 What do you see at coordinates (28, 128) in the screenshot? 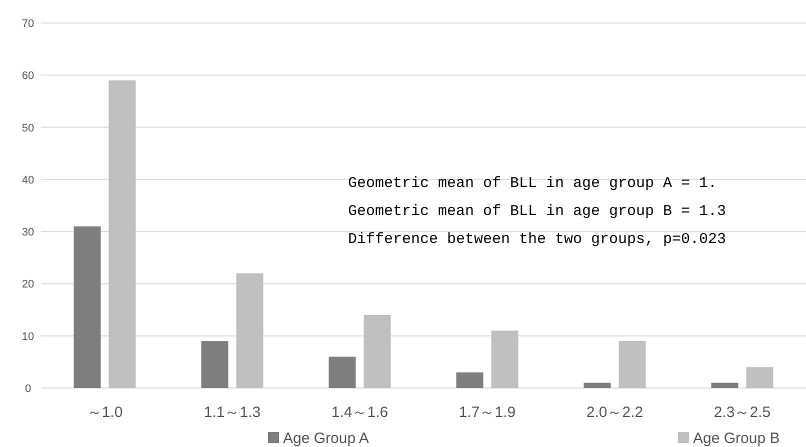
I see `y-tick-label: 50` at bounding box center [28, 128].